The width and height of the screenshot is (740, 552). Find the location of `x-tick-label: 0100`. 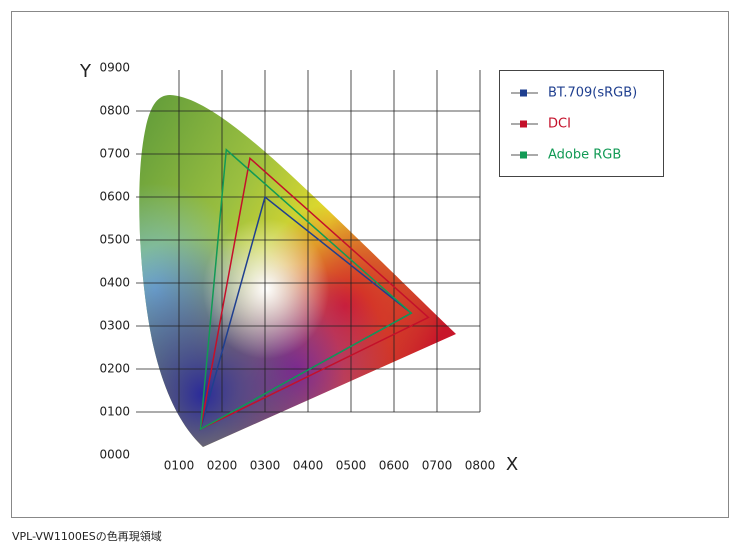

x-tick-label: 0100 is located at coordinates (179, 466).